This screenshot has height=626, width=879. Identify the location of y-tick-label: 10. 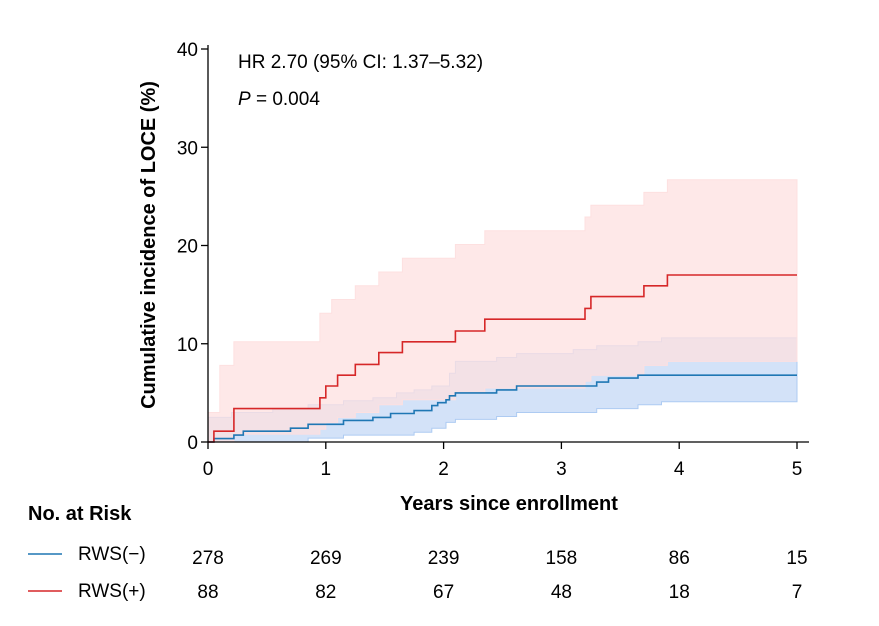
(187, 345).